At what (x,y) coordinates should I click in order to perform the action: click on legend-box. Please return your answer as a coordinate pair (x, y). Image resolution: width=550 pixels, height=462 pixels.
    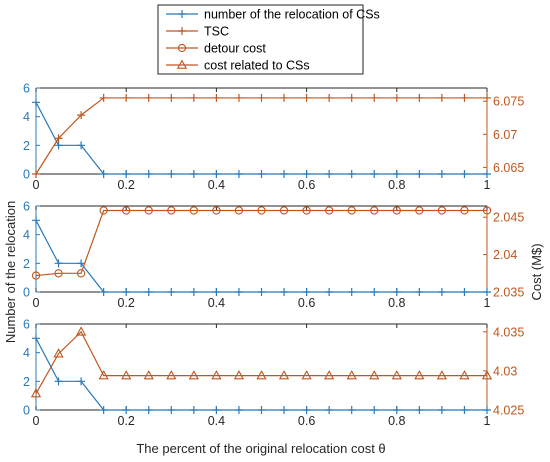
    Looking at the image, I should click on (260, 39).